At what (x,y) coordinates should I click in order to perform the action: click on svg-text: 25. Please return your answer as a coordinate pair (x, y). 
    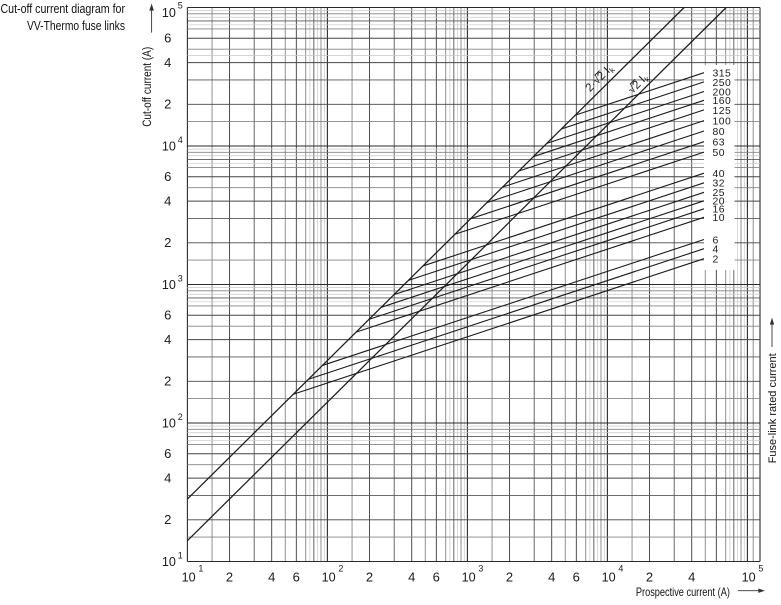
    Looking at the image, I should click on (719, 193).